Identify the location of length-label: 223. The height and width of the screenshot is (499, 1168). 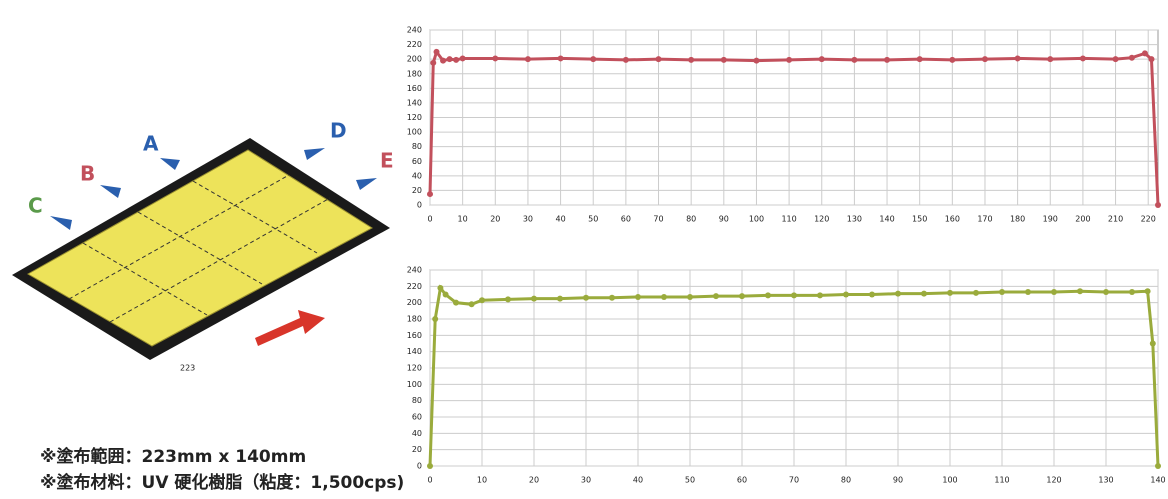
(187, 368).